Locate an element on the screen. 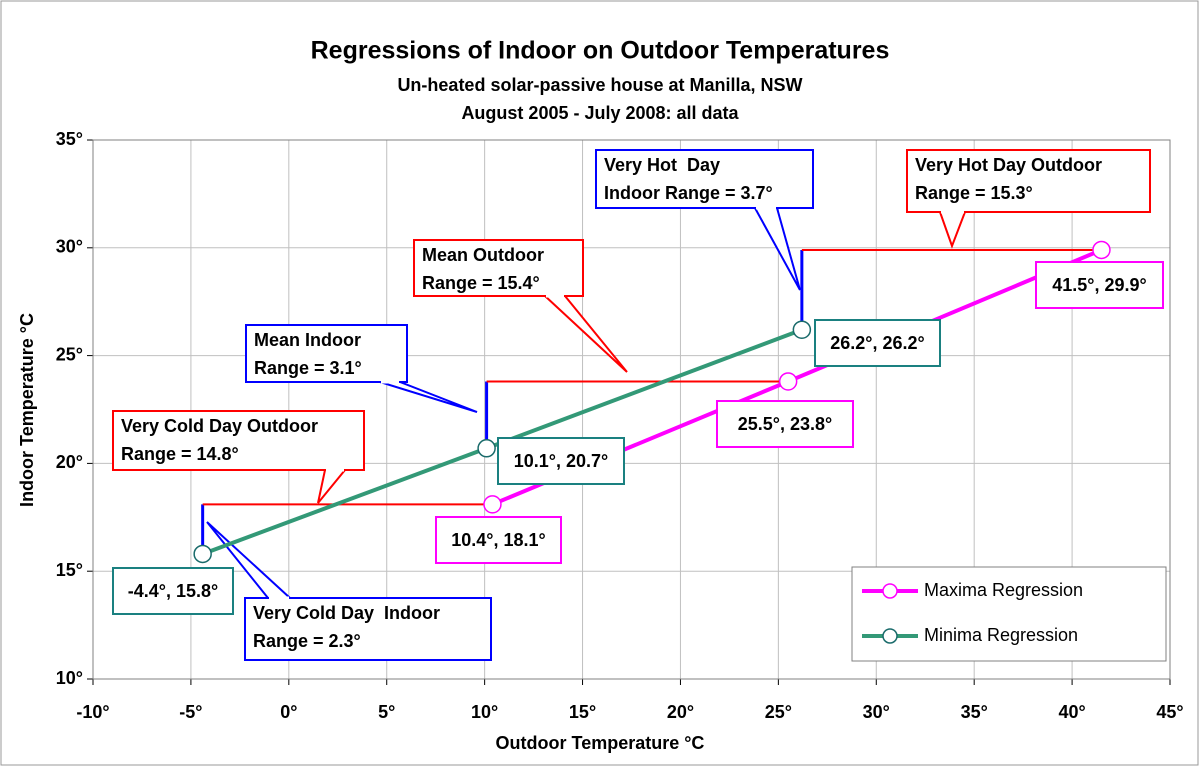  y-tick-label: 25° is located at coordinates (69, 354).